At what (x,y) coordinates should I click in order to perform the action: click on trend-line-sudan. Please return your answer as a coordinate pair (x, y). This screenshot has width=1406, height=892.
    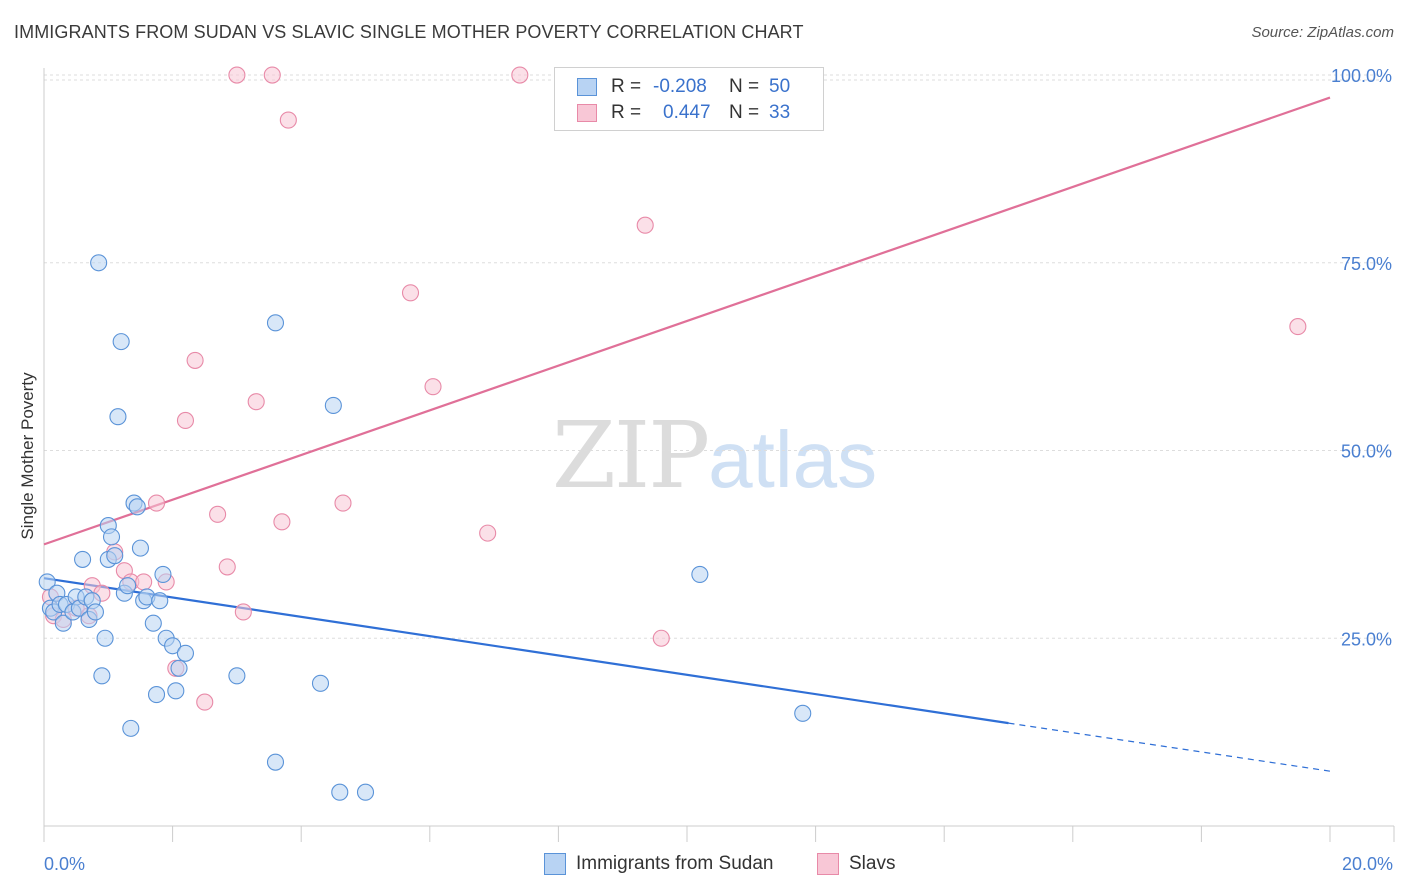
    Looking at the image, I should click on (526, 651).